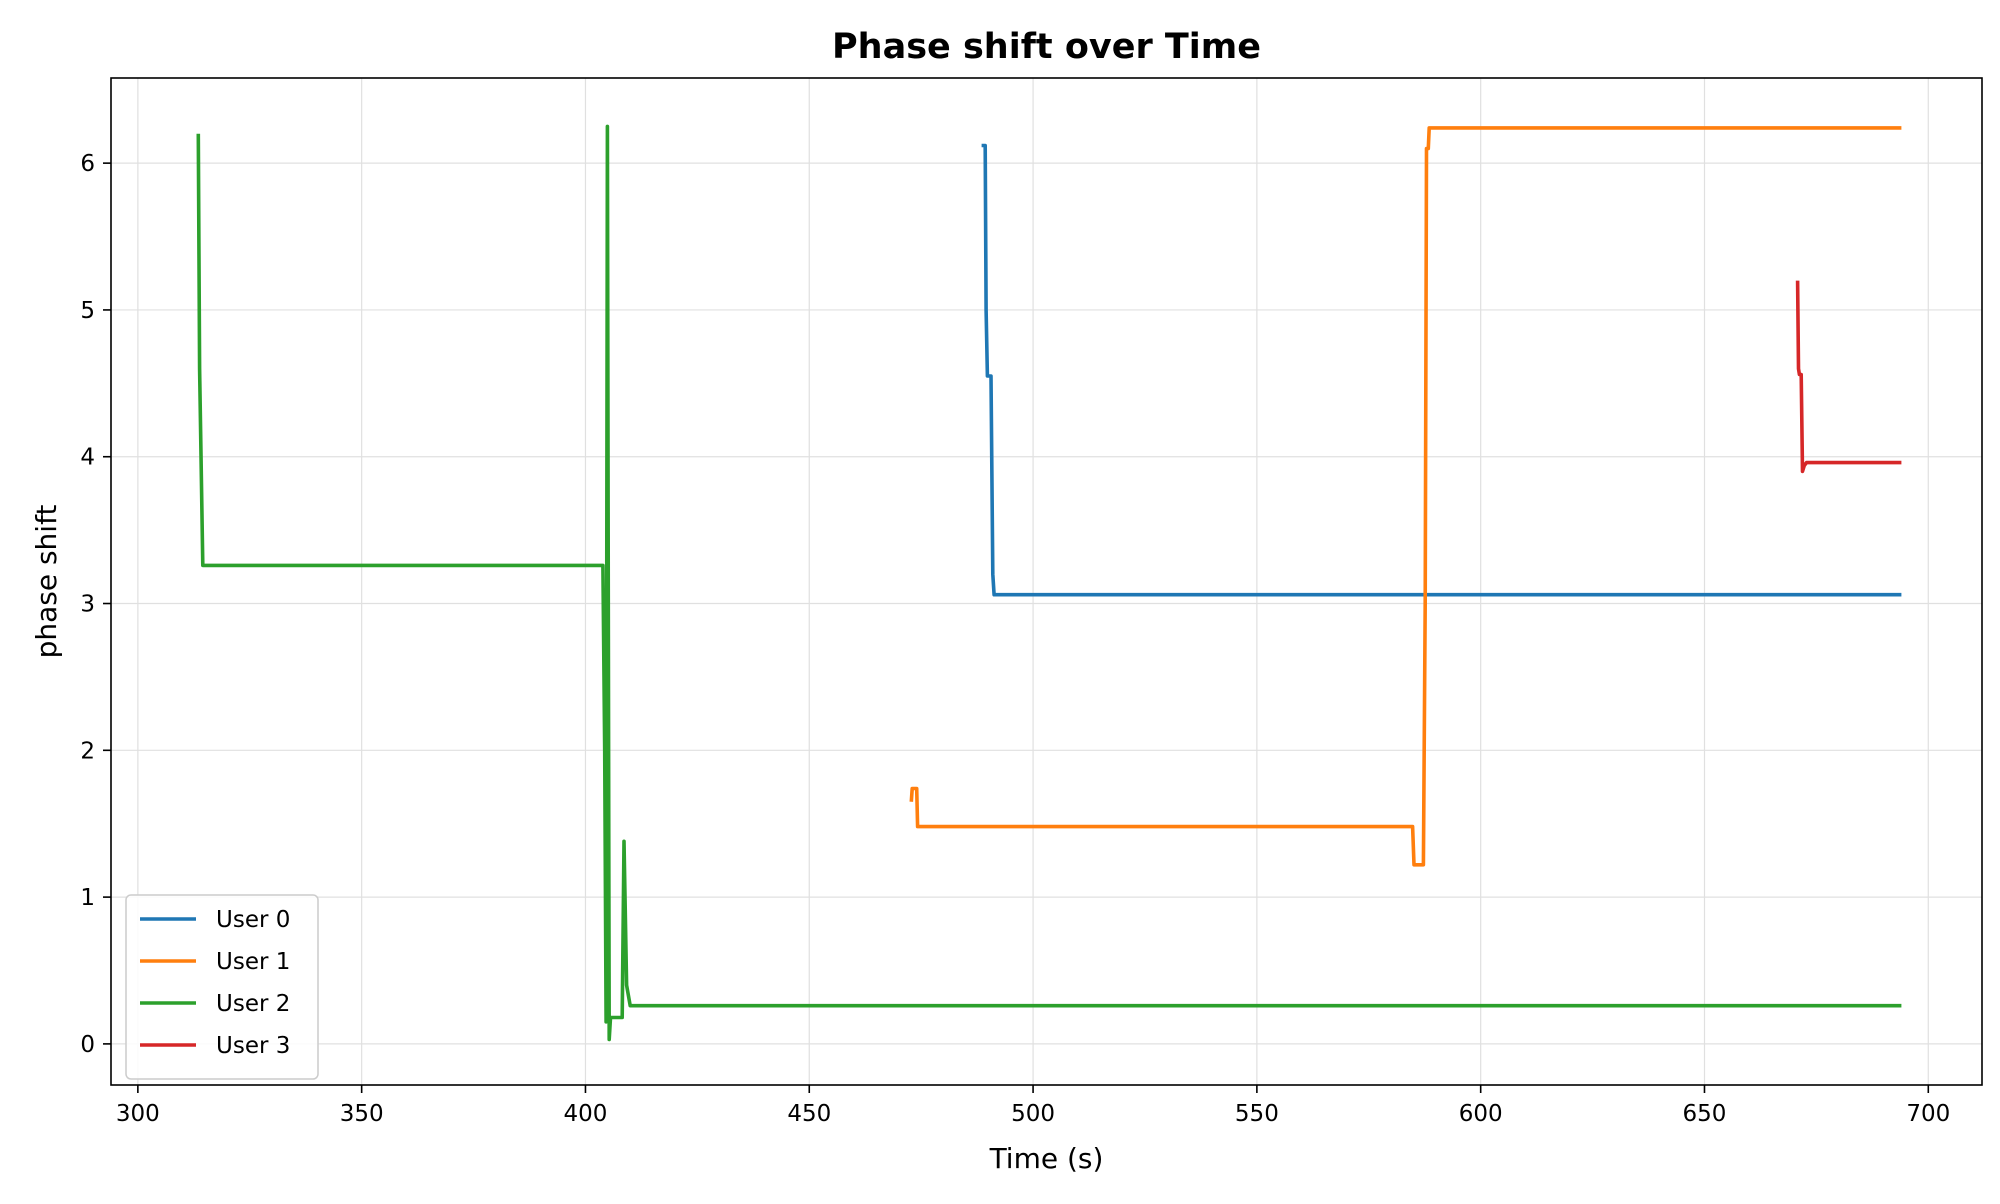 The height and width of the screenshot is (1204, 2000). Describe the element at coordinates (1928, 1114) in the screenshot. I see `x-tick-label: 700` at that location.